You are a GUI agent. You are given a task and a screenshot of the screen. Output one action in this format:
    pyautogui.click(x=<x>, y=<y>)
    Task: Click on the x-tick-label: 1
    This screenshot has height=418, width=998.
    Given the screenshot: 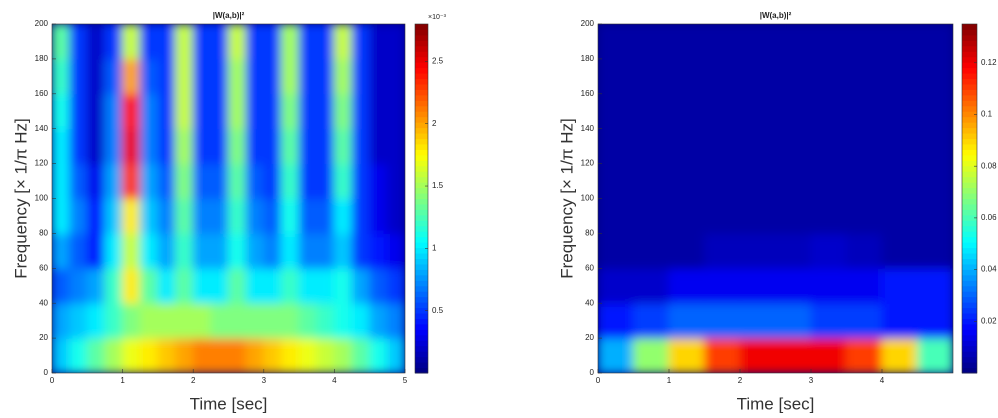 What is the action you would take?
    pyautogui.click(x=122, y=380)
    